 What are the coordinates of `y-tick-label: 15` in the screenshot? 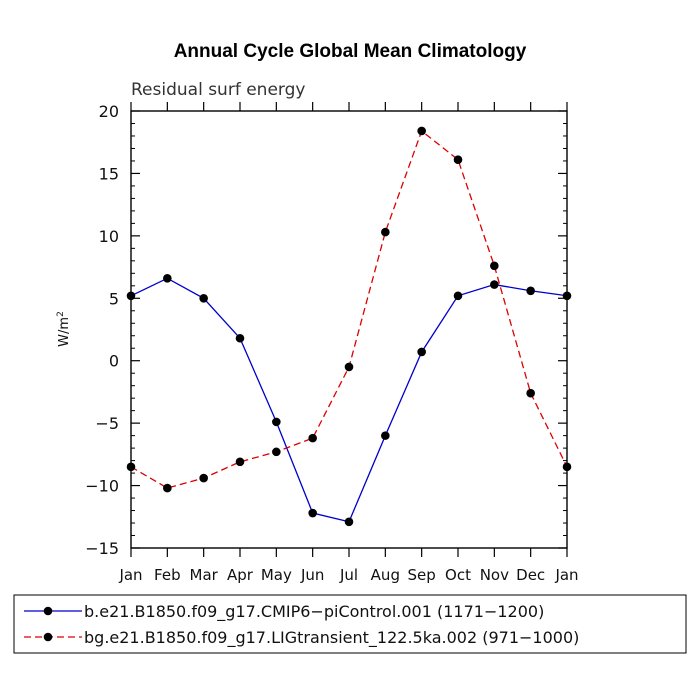 It's located at (109, 173).